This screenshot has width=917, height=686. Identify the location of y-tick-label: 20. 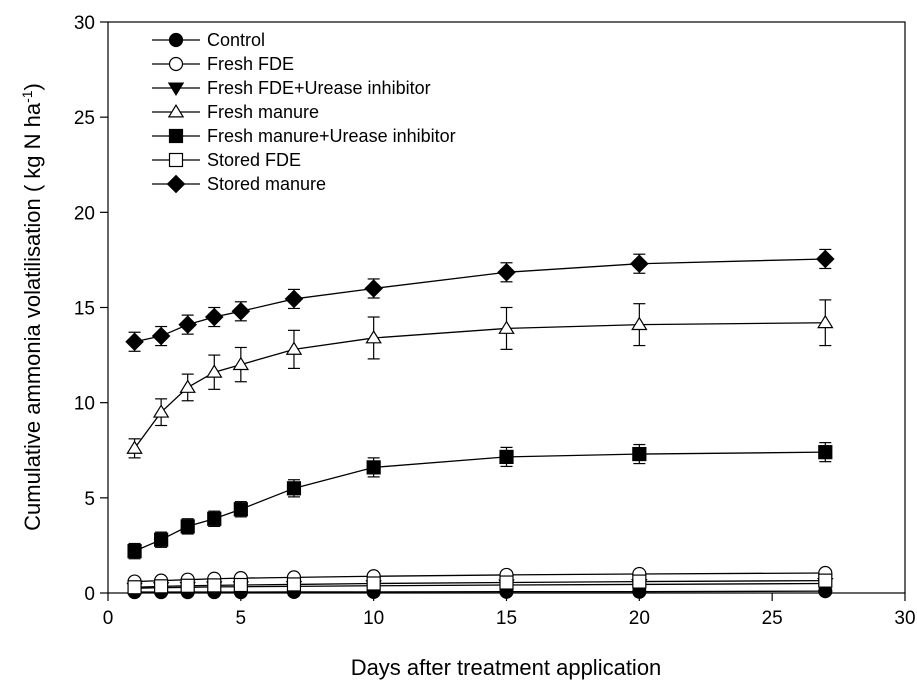
(84, 213).